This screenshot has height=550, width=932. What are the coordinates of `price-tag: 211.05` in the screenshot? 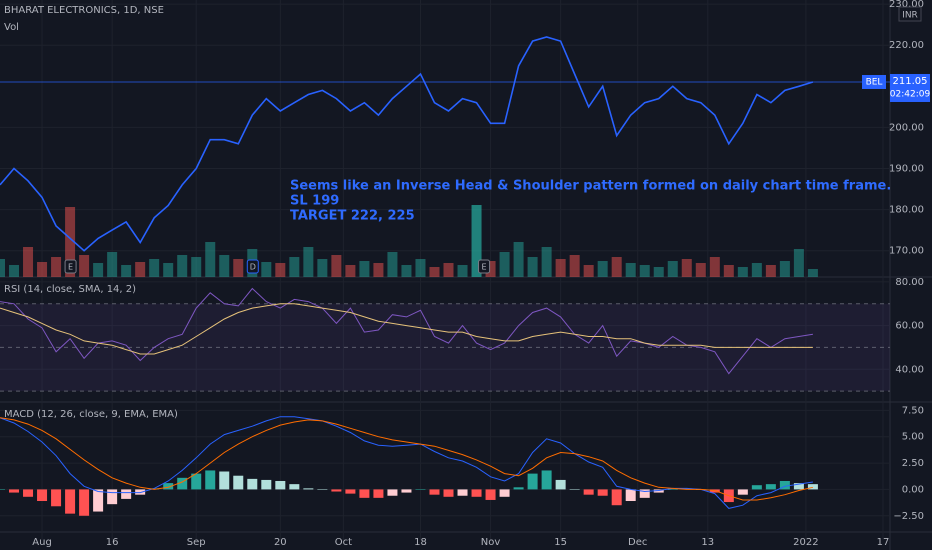 It's located at (910, 81).